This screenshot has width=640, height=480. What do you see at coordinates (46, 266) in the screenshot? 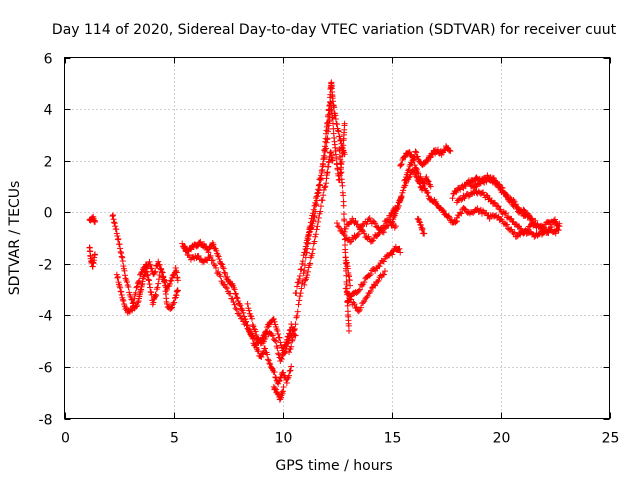
I see `y-tick-label: -2` at bounding box center [46, 266].